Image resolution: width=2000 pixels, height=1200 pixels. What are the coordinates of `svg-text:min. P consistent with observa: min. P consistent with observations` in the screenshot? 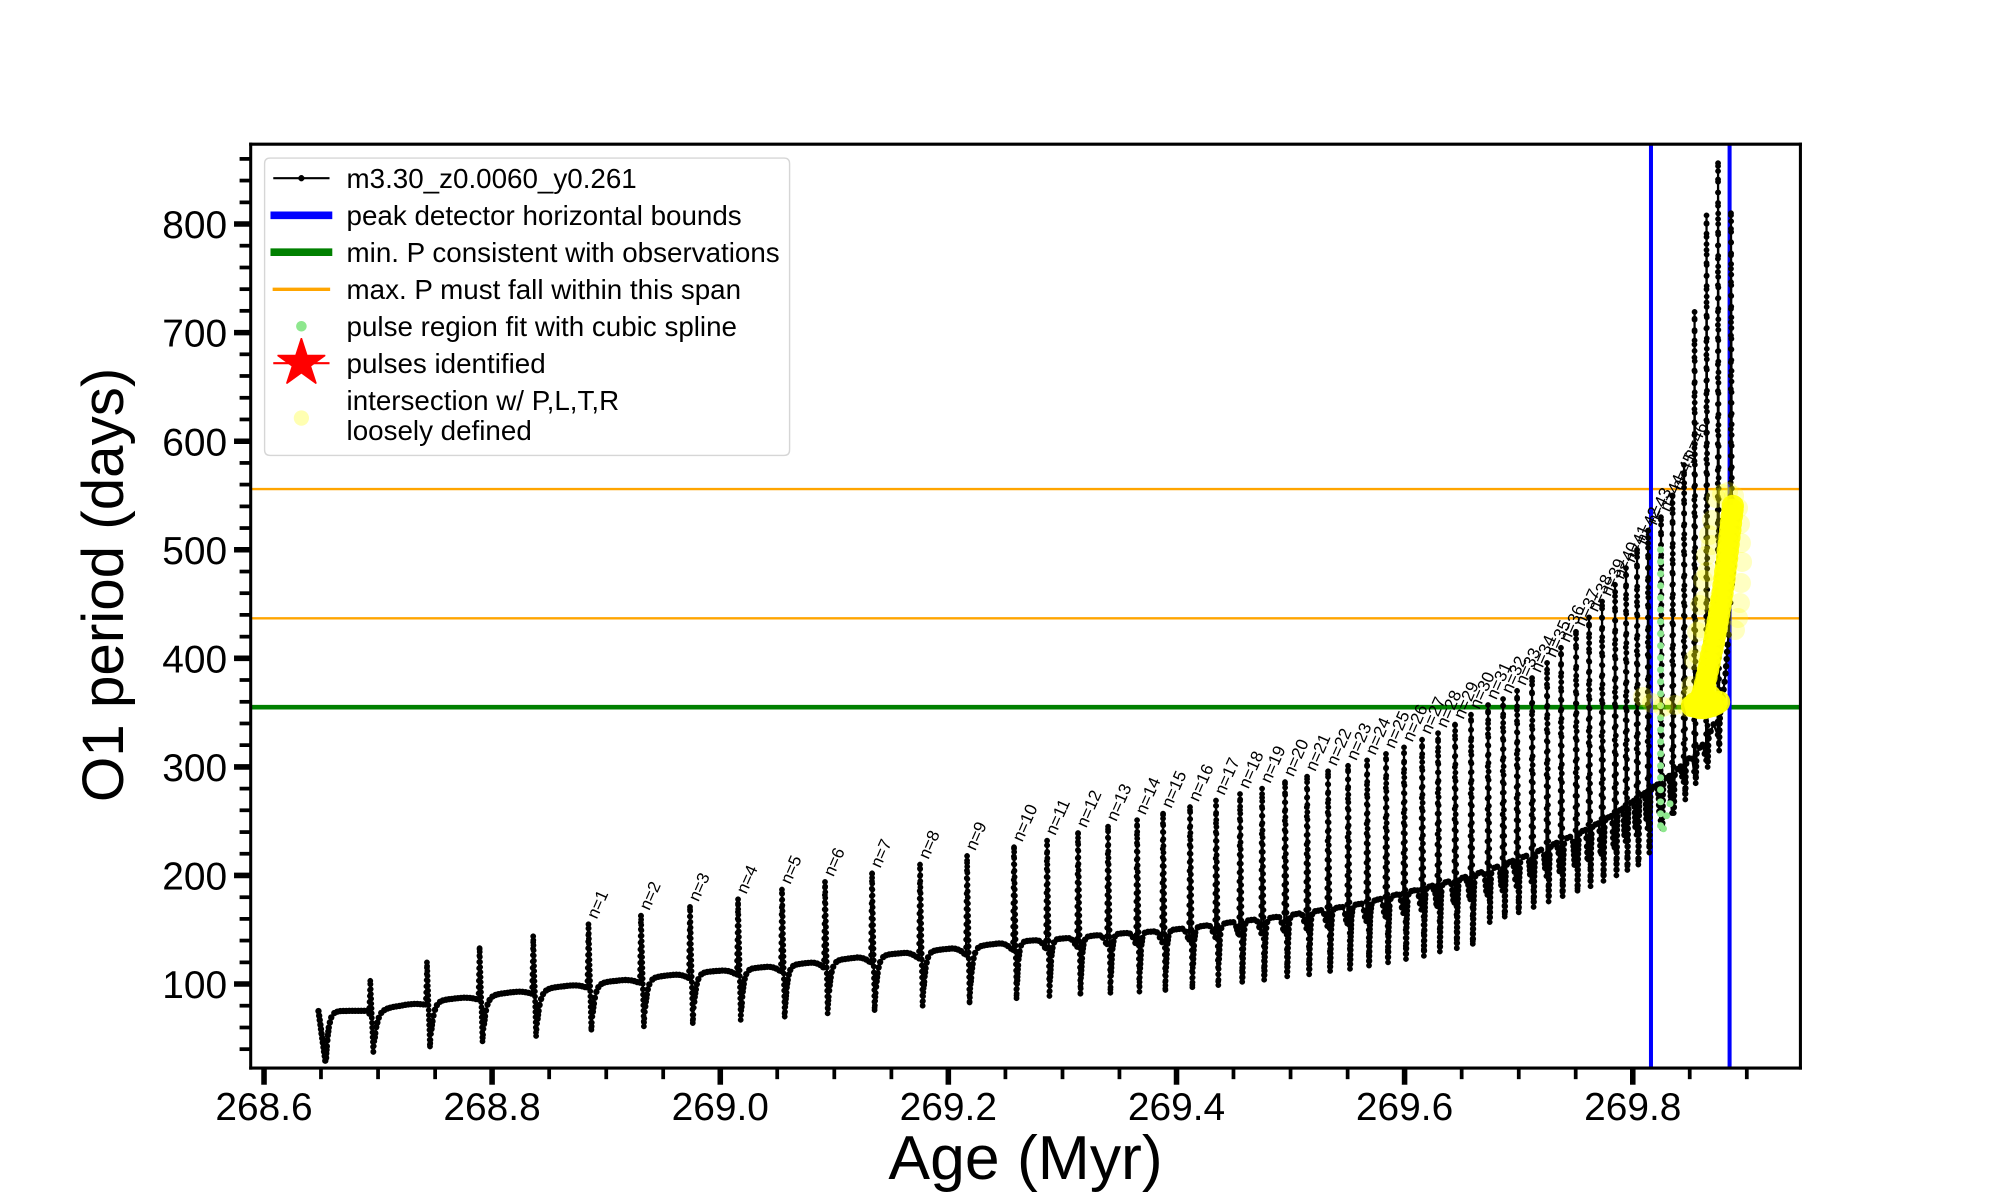 It's located at (563, 252).